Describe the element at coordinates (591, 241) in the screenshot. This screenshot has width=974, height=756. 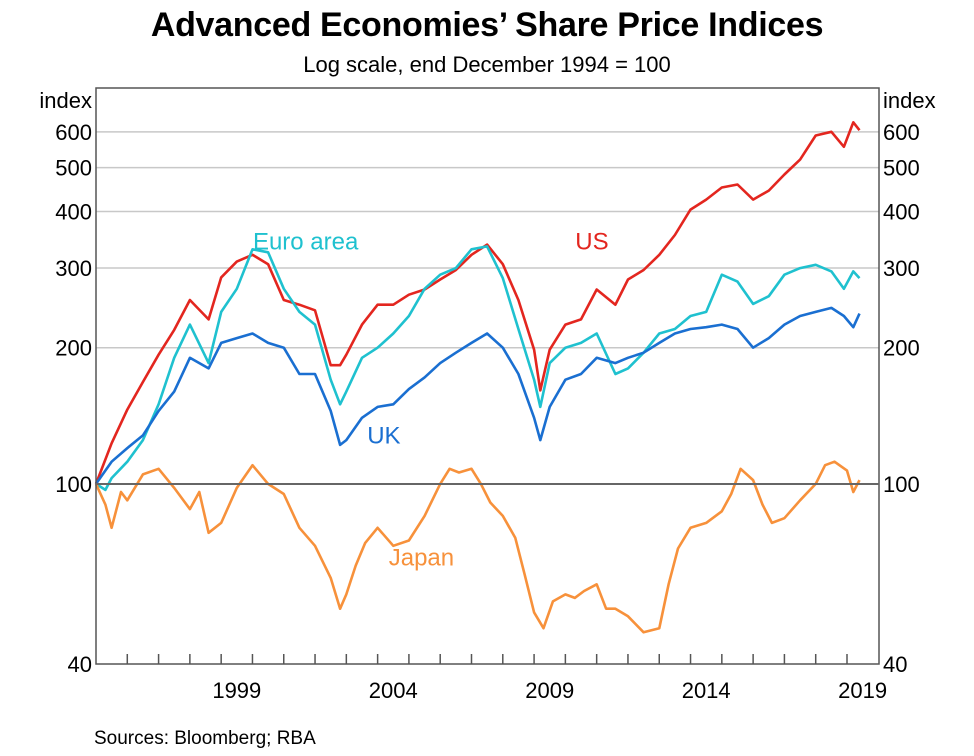
I see `series-label-us: US` at that location.